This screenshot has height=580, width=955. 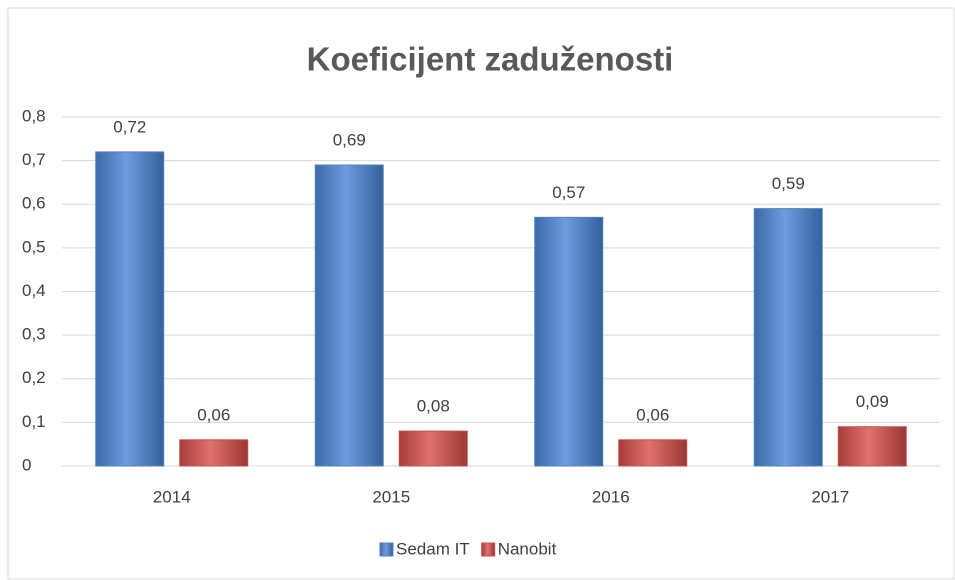 What do you see at coordinates (34, 159) in the screenshot?
I see `y-tick-label: 0,7` at bounding box center [34, 159].